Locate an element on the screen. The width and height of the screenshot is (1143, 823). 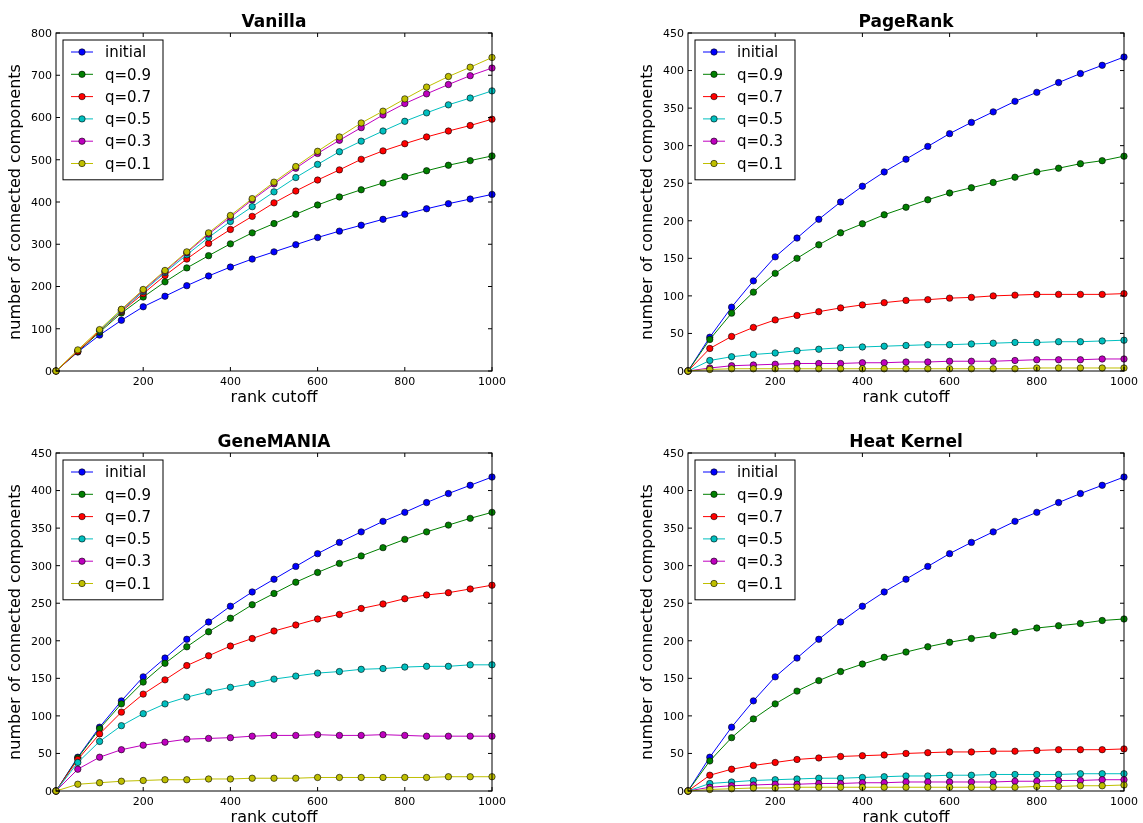
y-tick-label: 800 is located at coordinates (41, 33).